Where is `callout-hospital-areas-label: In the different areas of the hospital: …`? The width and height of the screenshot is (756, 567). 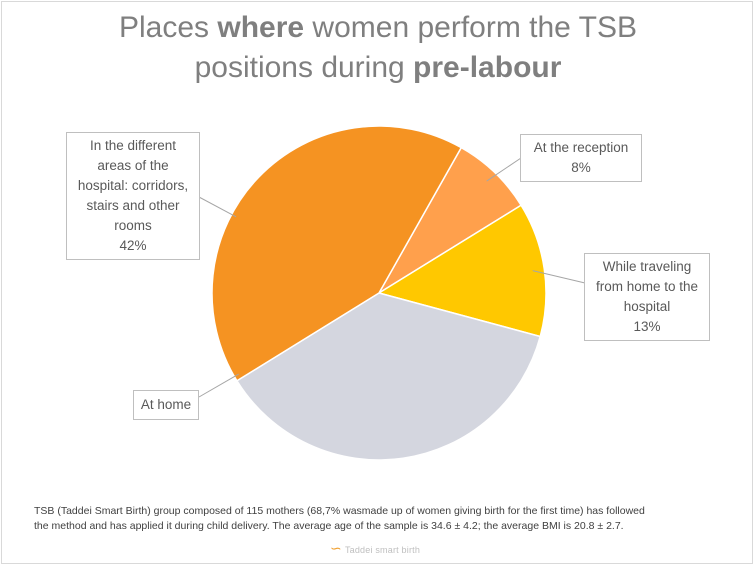 callout-hospital-areas-label: In the different areas of the hospital: … is located at coordinates (133, 185).